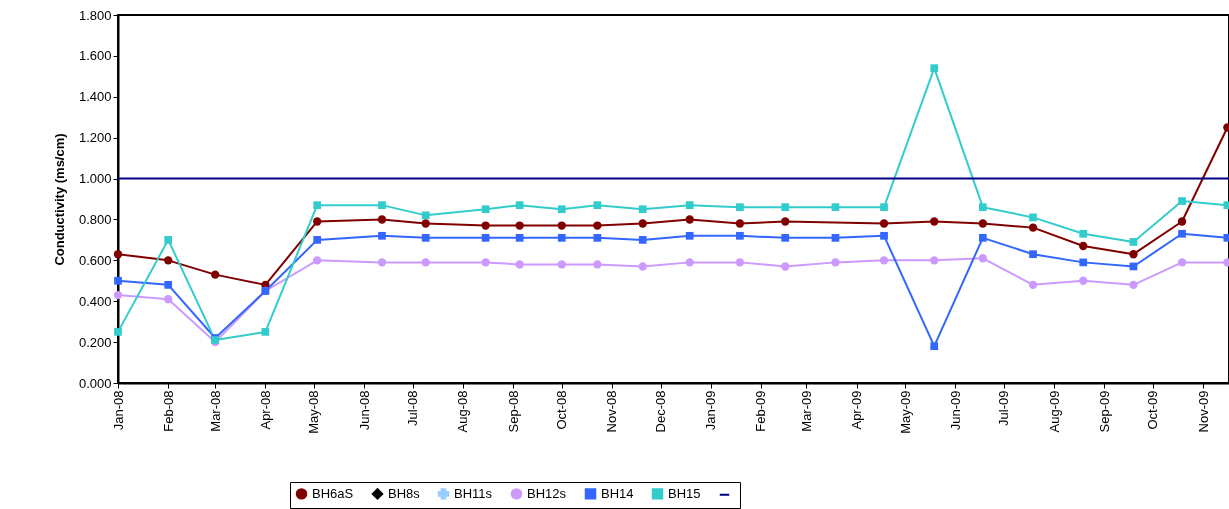 The height and width of the screenshot is (509, 1229). What do you see at coordinates (59, 199) in the screenshot?
I see `y-axis-title: Conductivity (ms/cm)` at bounding box center [59, 199].